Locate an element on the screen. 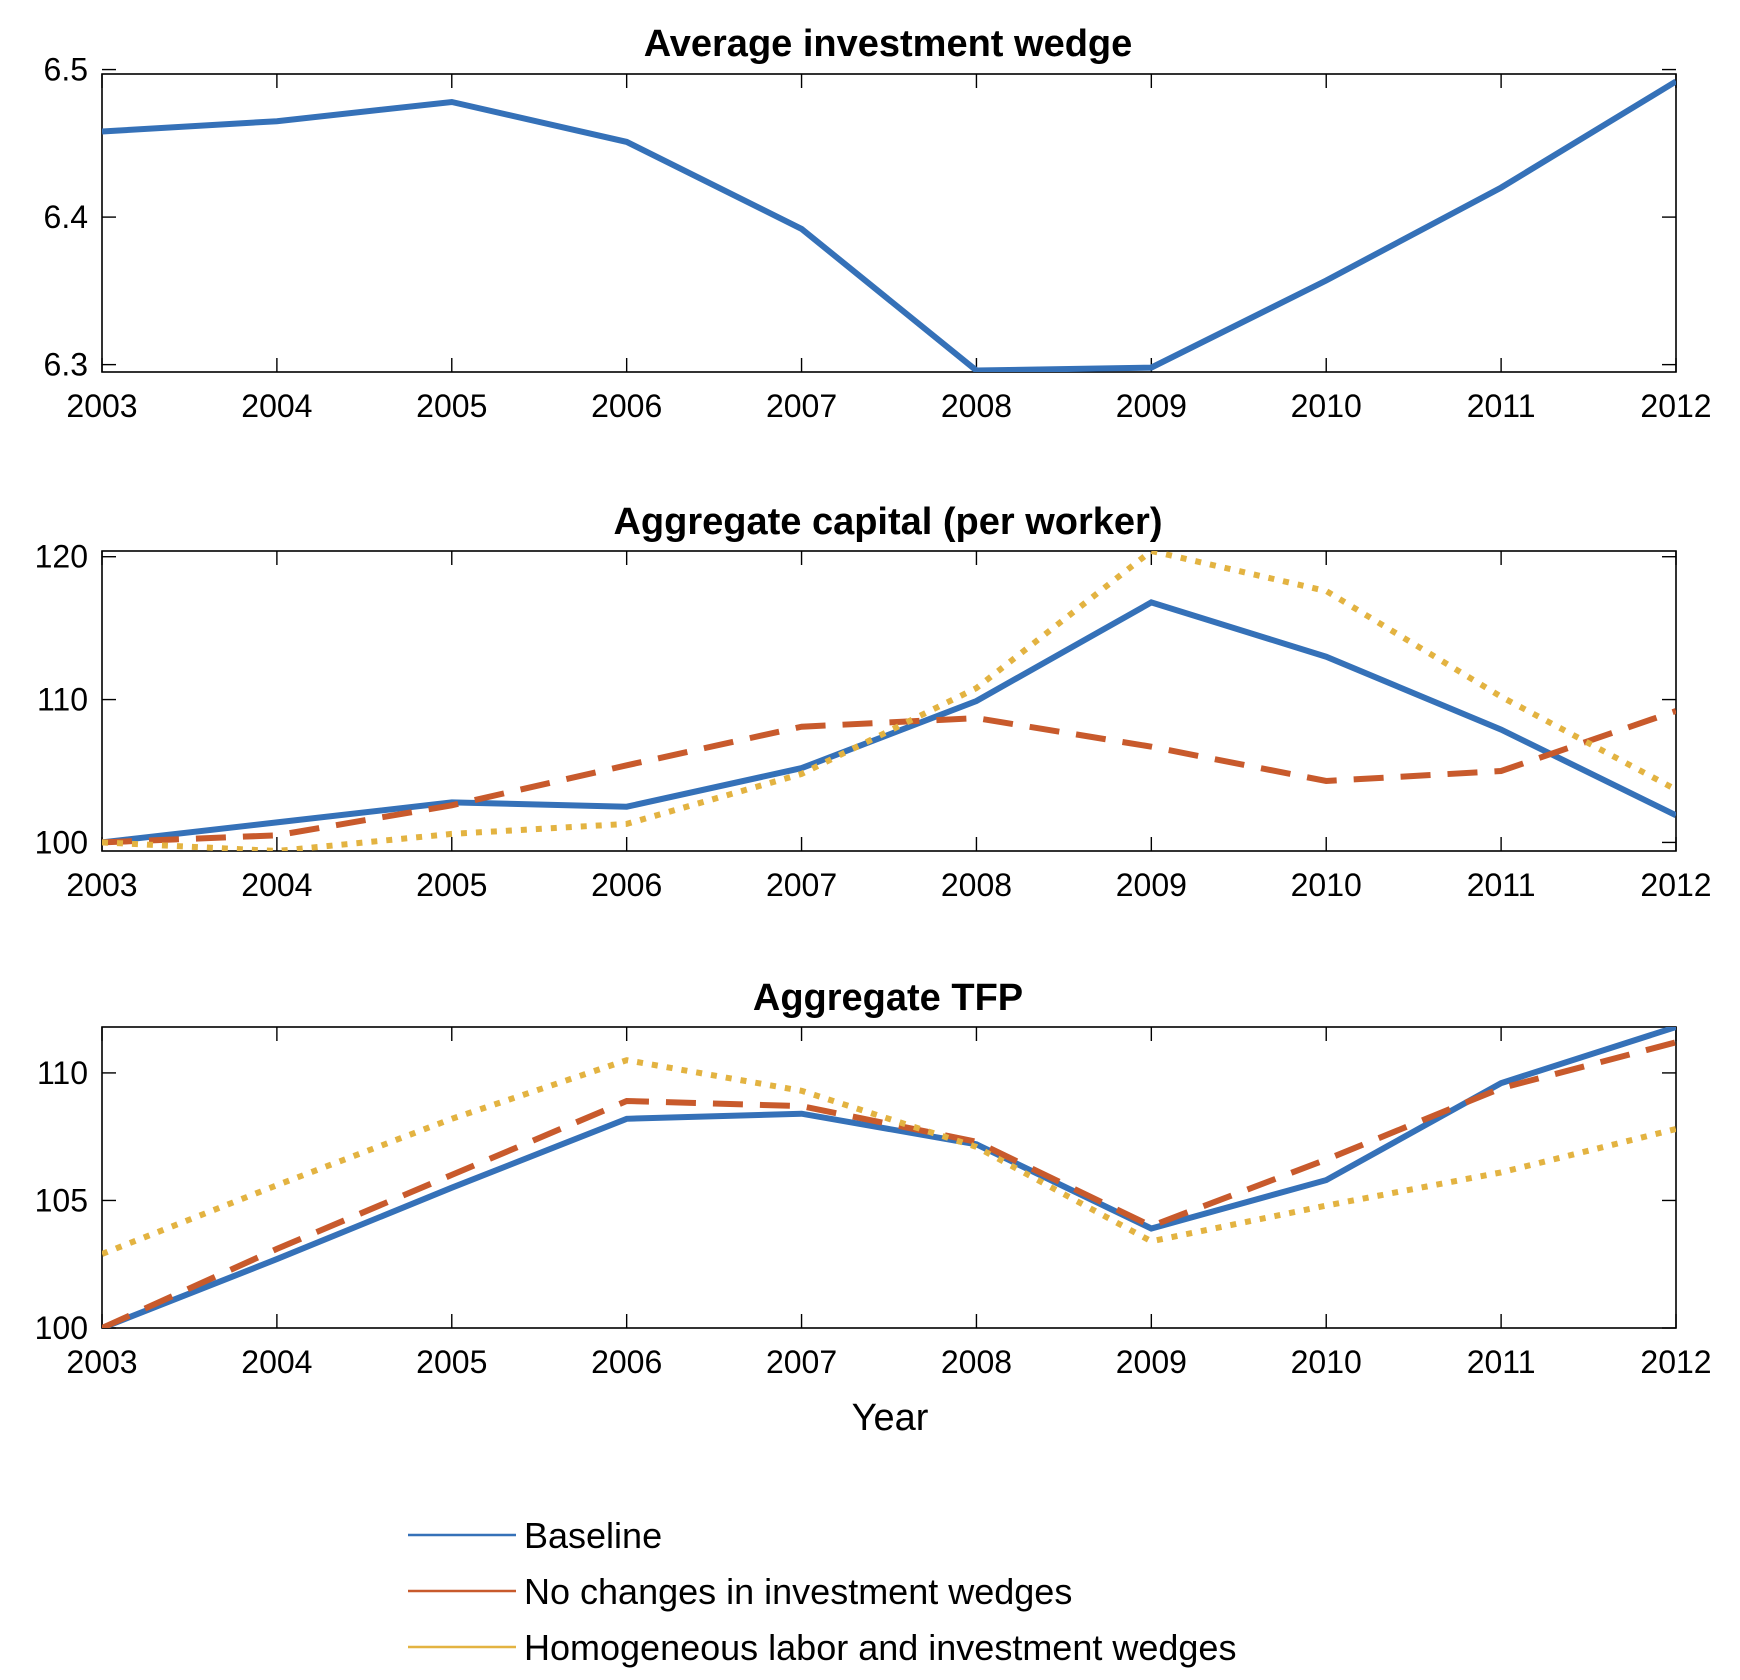 The width and height of the screenshot is (1740, 1680). y-tick-label: 105 is located at coordinates (61, 1200).